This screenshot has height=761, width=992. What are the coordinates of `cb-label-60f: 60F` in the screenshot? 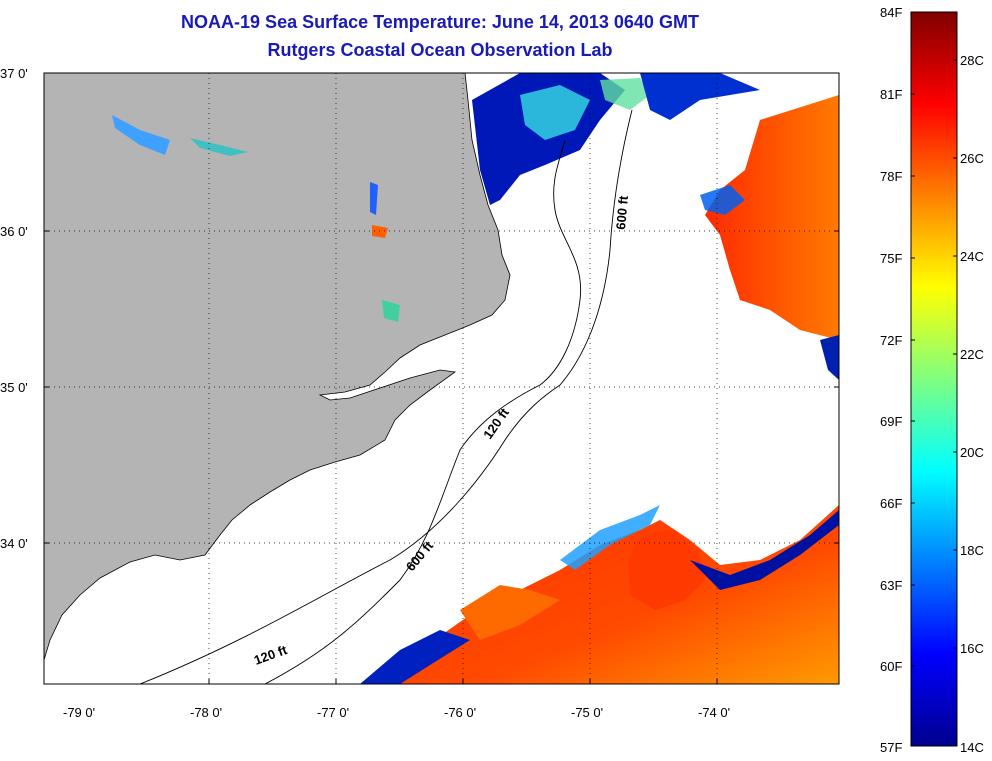 It's located at (891, 666).